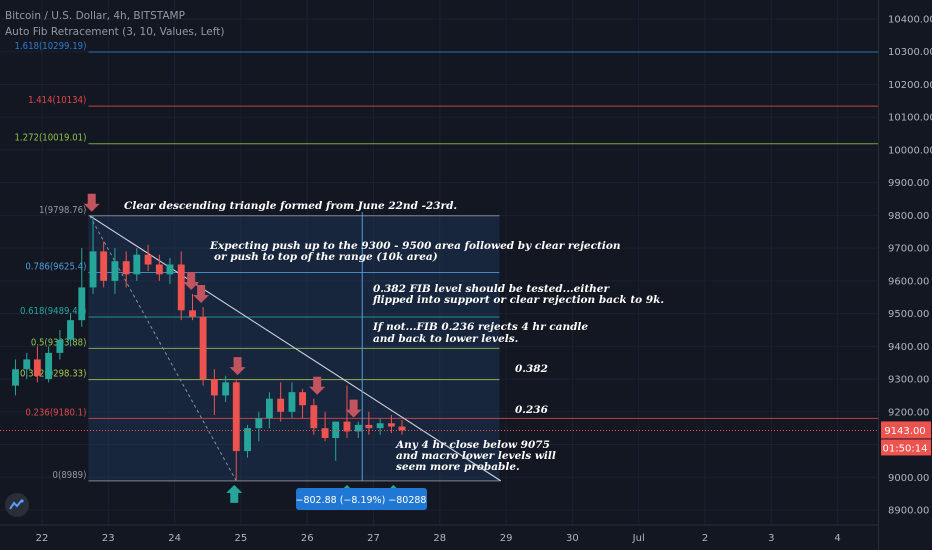  Describe the element at coordinates (234, 493) in the screenshot. I see `arrow-up-marker` at that location.